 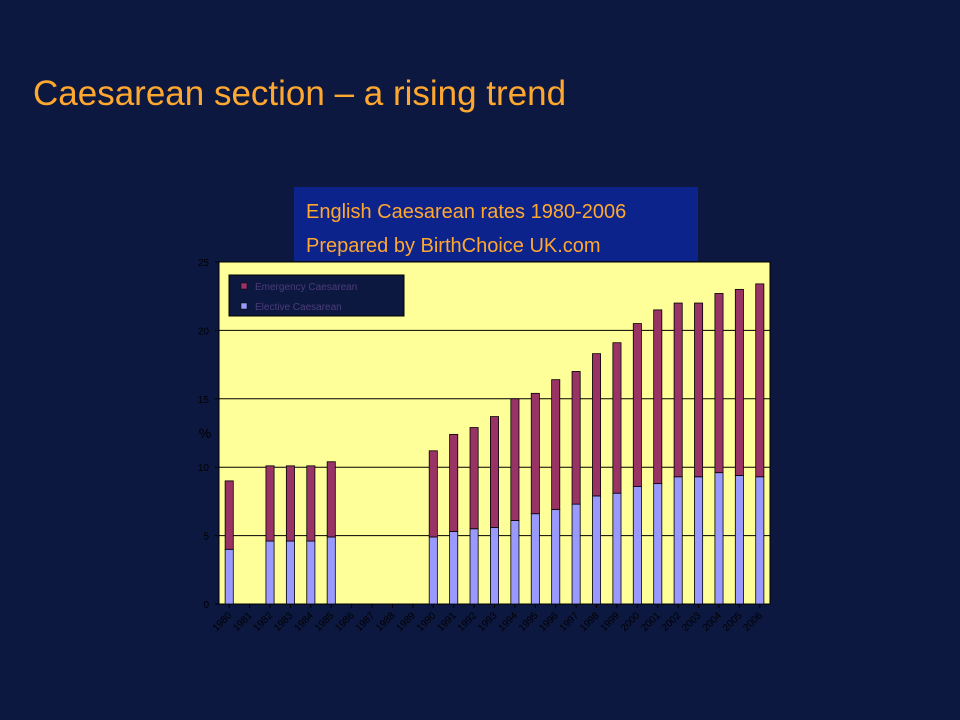 I want to click on bar-emergency-1991, so click(x=454, y=482).